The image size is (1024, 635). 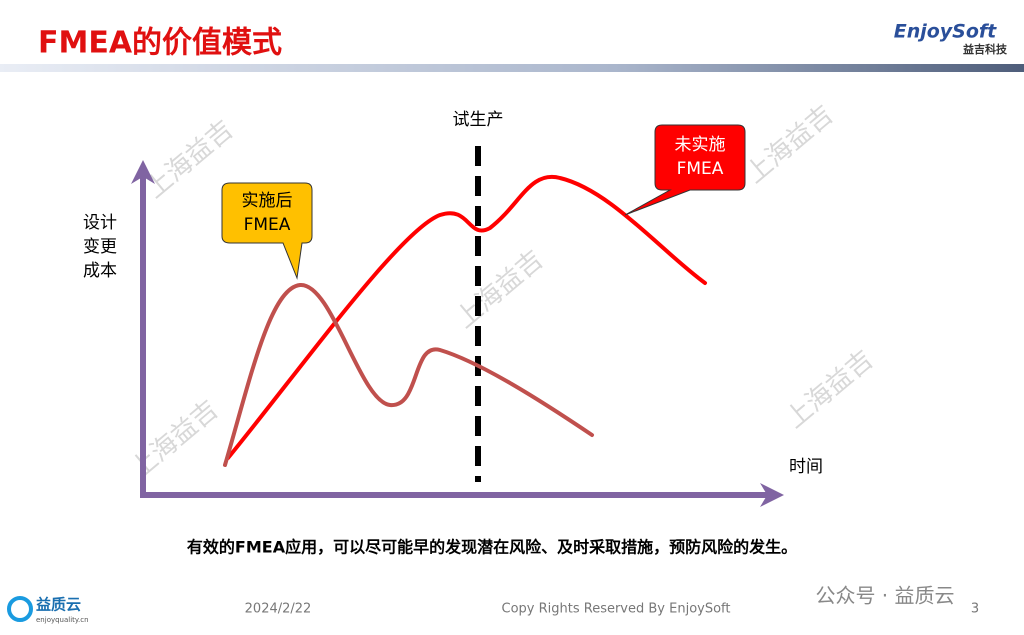 What do you see at coordinates (267, 225) in the screenshot?
I see `callout-after-text: FMEA` at bounding box center [267, 225].